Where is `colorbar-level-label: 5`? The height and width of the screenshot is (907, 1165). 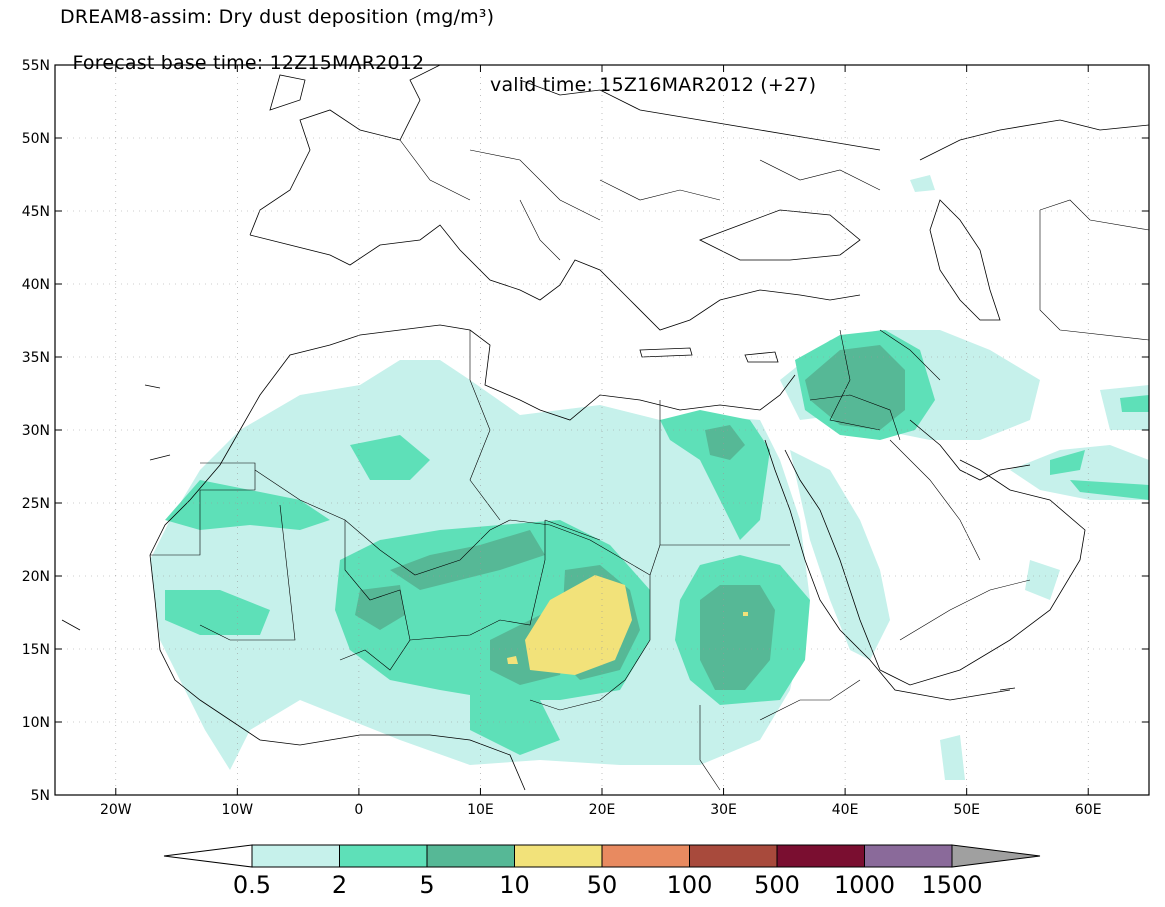
colorbar-level-label: 5 is located at coordinates (426, 885).